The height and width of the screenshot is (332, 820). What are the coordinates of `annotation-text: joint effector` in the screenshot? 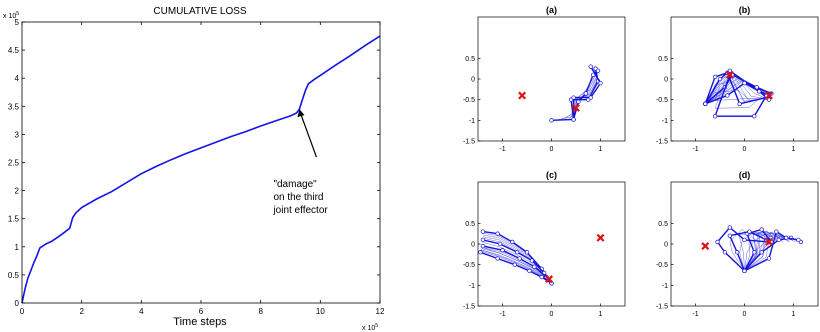 It's located at (300, 210).